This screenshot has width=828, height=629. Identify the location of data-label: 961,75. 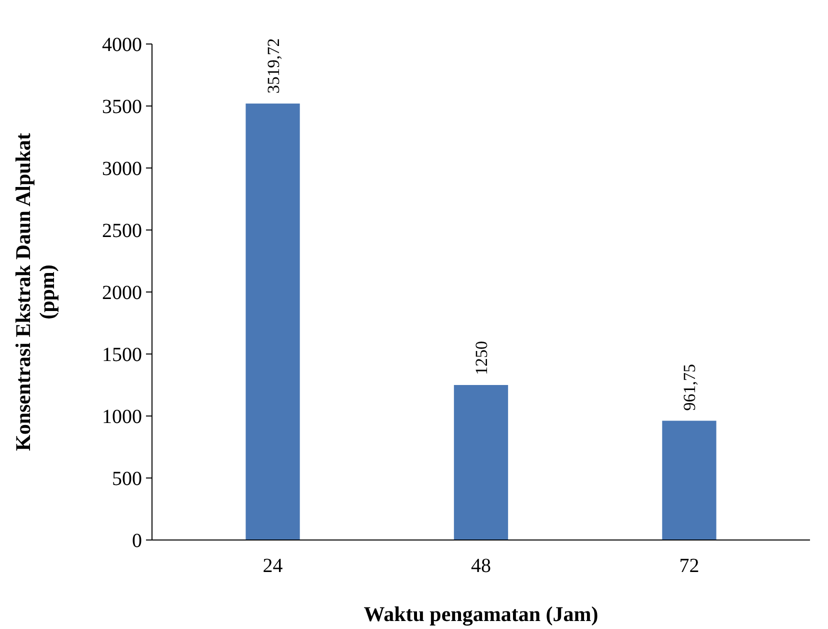
(690, 387).